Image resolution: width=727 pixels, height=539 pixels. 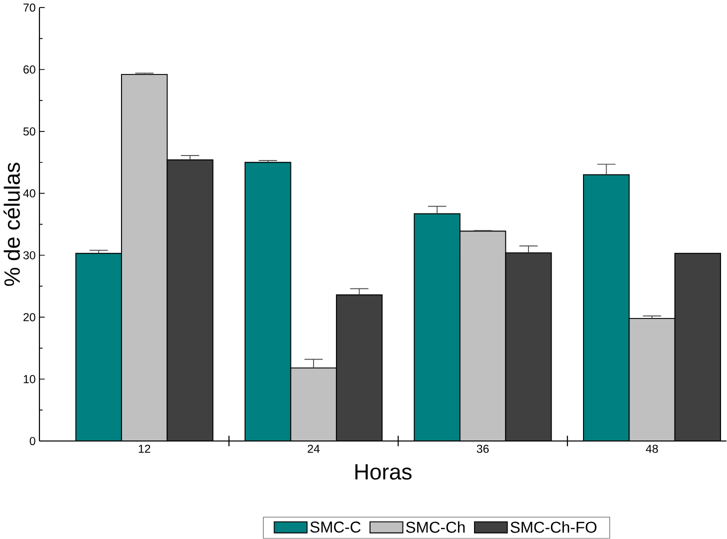 What do you see at coordinates (30, 379) in the screenshot?
I see `y-tick-label: 10` at bounding box center [30, 379].